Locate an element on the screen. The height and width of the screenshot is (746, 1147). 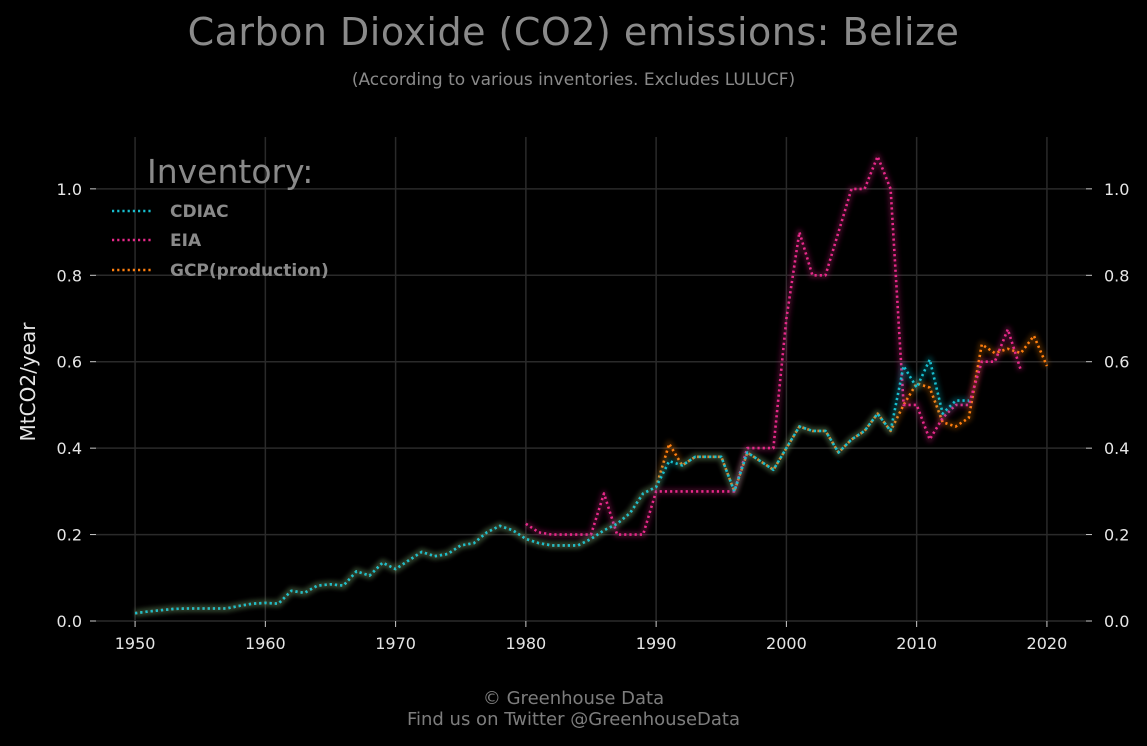
y-tick-label-right: 1.0 is located at coordinates (1116, 189).